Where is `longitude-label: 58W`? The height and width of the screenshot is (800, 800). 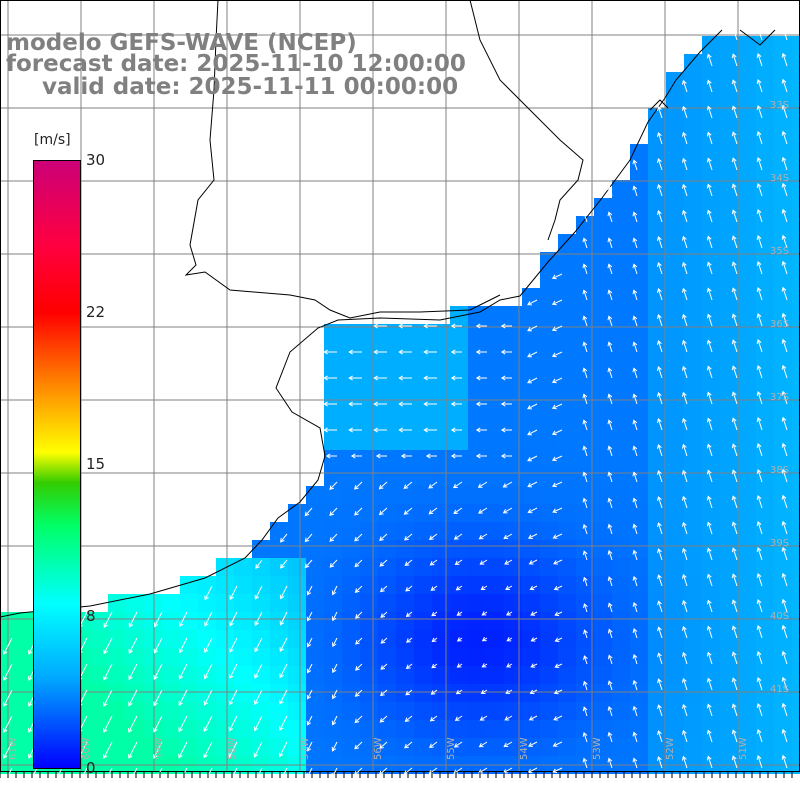 longitude-label: 58W is located at coordinates (232, 748).